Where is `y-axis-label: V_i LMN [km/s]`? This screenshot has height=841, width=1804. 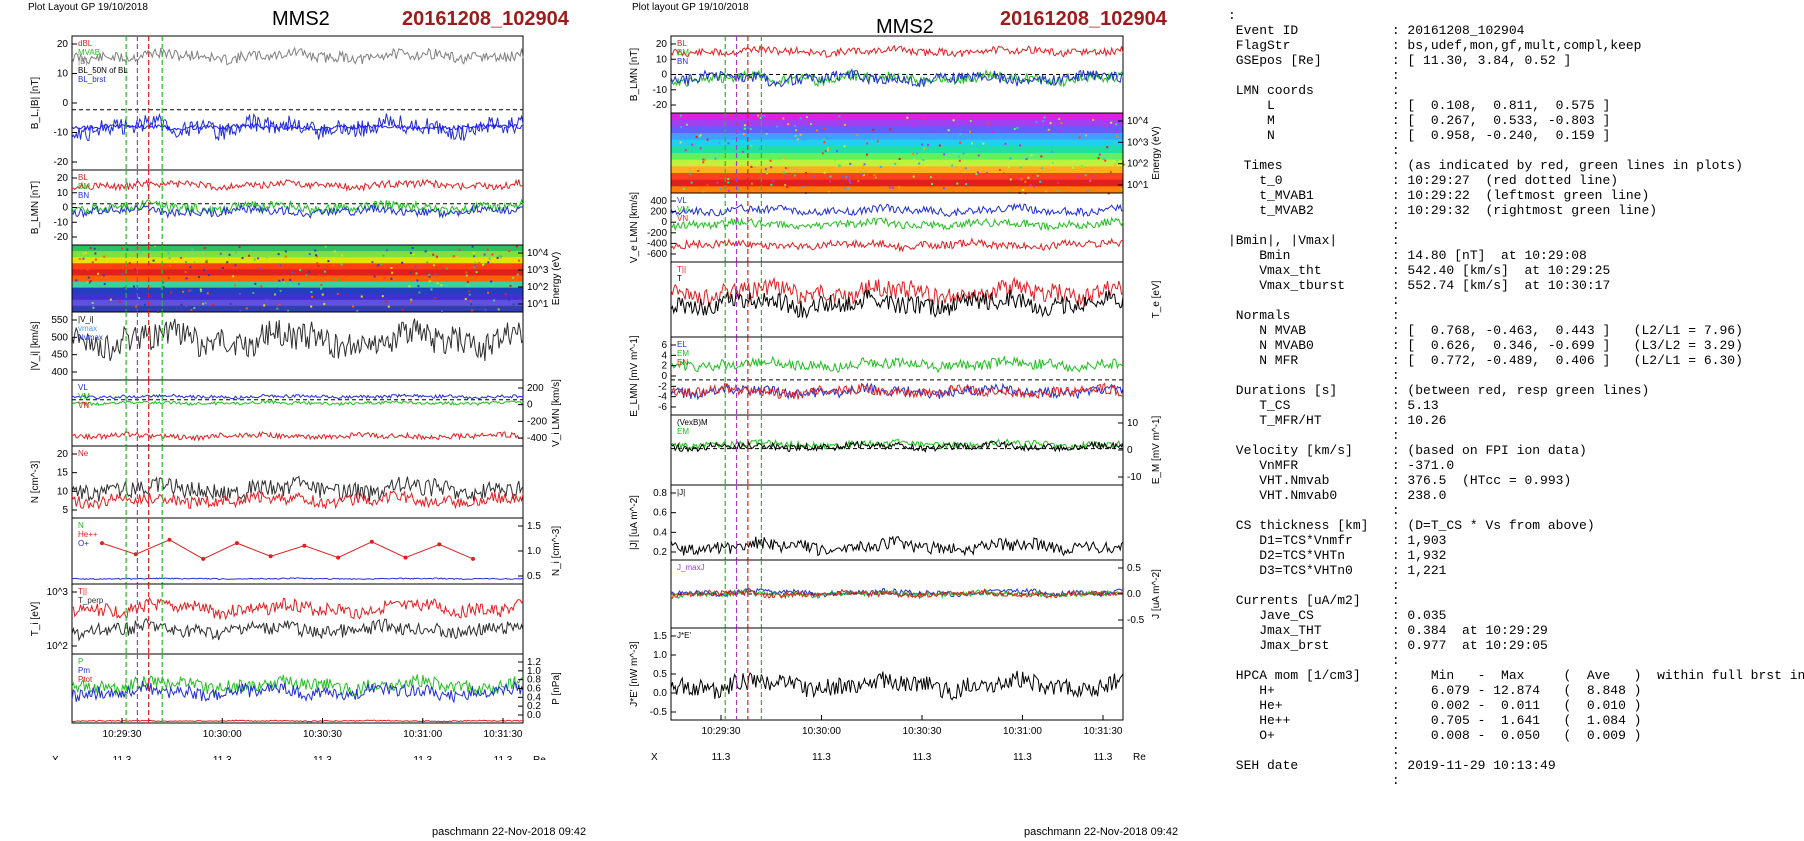
y-axis-label: V_i LMN [km/s] is located at coordinates (556, 413).